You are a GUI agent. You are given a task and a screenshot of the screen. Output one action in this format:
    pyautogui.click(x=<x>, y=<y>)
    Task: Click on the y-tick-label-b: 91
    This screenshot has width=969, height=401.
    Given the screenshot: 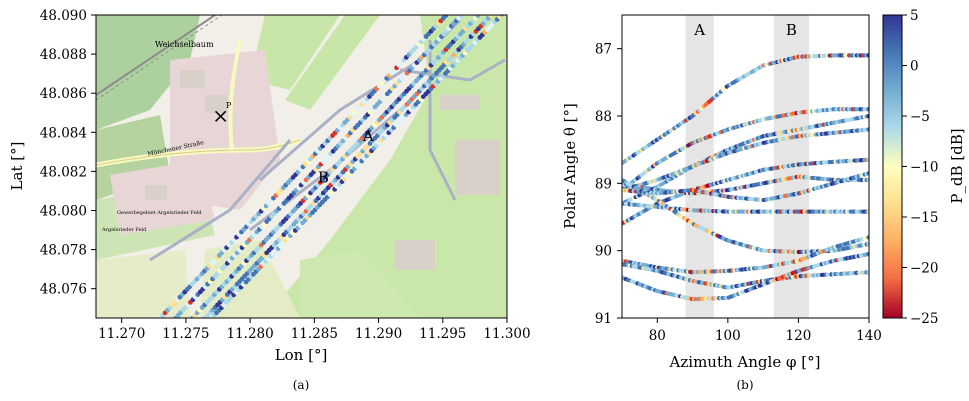 What is the action you would take?
    pyautogui.click(x=603, y=319)
    